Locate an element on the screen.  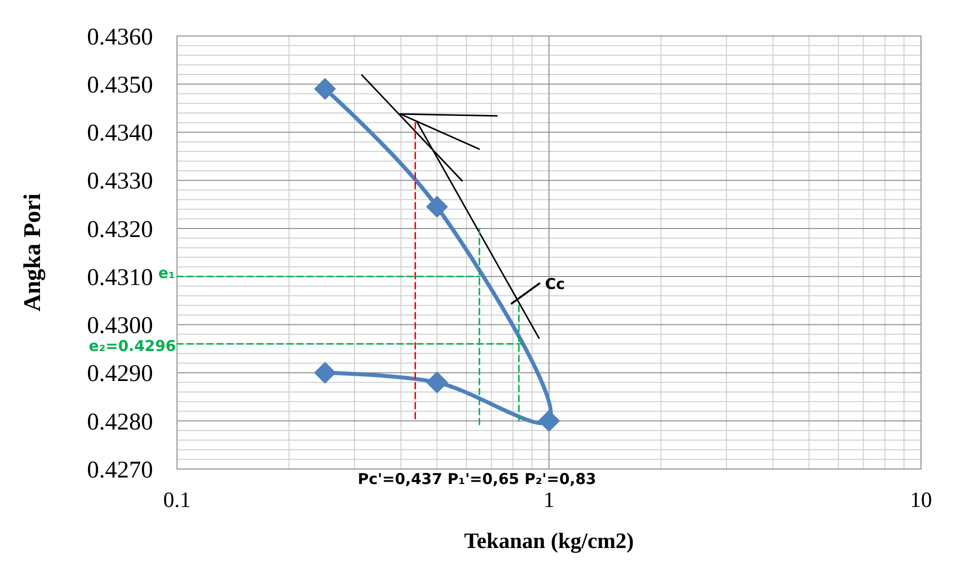
text: e₂=0.4296 is located at coordinates (132, 346).